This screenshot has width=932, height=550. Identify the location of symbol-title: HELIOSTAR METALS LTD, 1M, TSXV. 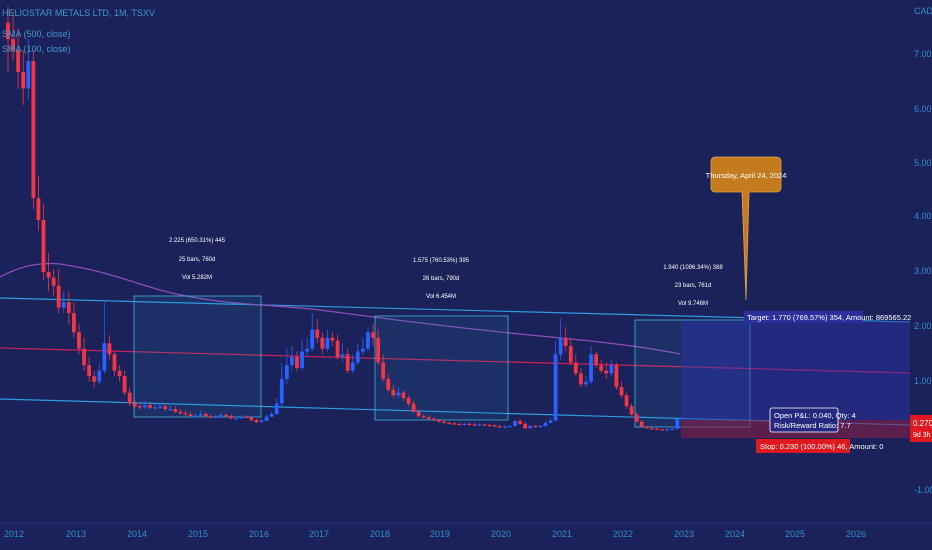
(78, 13).